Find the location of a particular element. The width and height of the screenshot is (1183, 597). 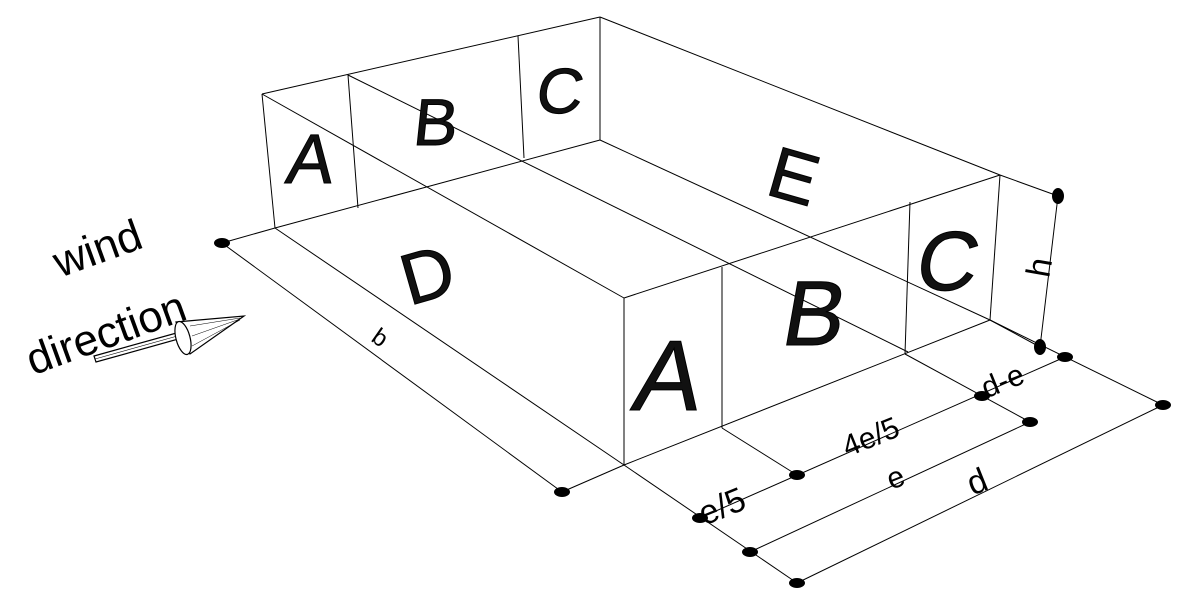

dim-label-d: d is located at coordinates (977, 482).